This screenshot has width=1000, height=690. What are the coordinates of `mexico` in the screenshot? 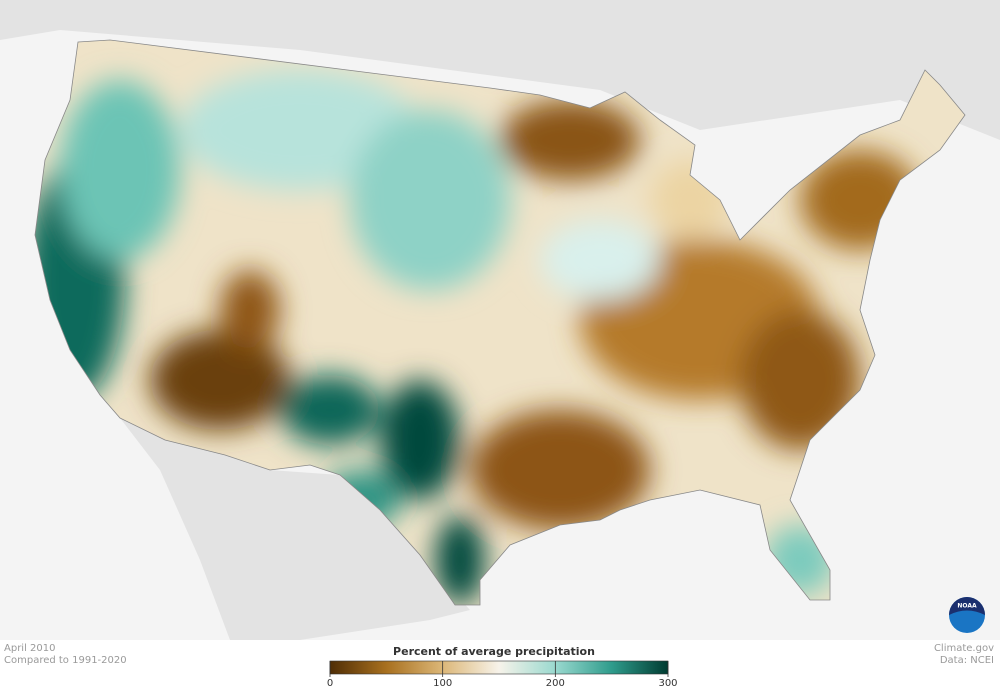 It's located at (295, 529).